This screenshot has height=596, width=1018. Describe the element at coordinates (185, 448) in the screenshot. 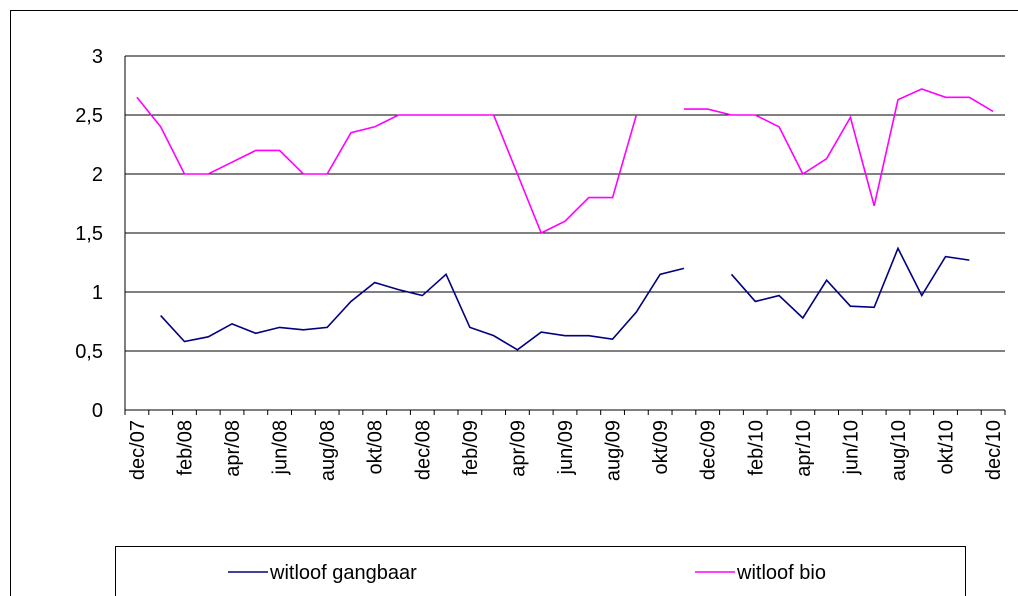

I see `x-tick-label: feb/08` at that location.